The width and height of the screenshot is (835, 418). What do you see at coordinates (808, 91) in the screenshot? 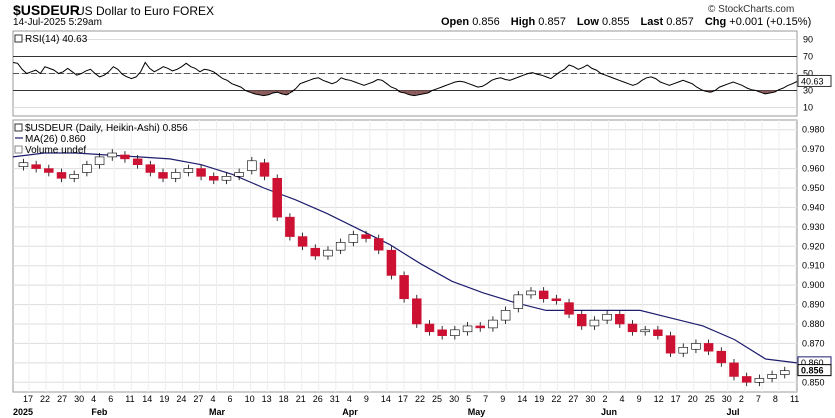
I see `rsi-tick-label: 30` at bounding box center [808, 91].